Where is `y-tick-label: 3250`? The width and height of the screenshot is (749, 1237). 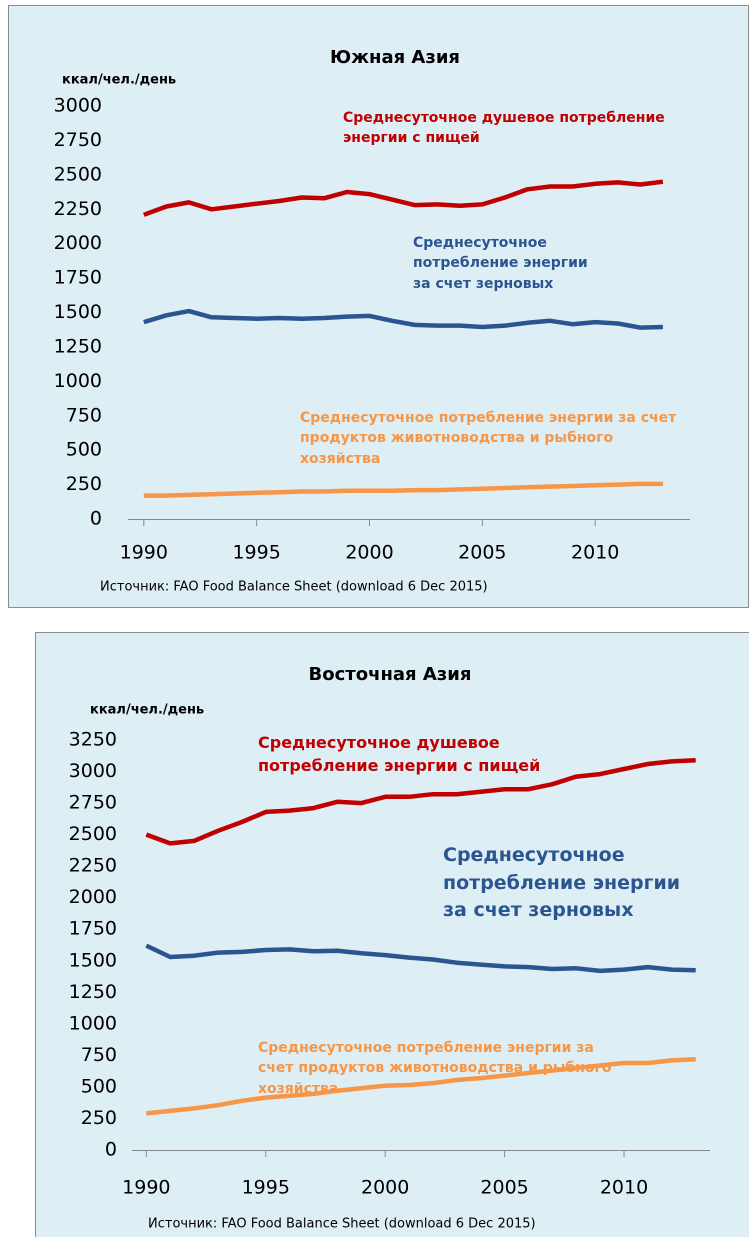
y-tick-label: 3250 is located at coordinates (93, 740).